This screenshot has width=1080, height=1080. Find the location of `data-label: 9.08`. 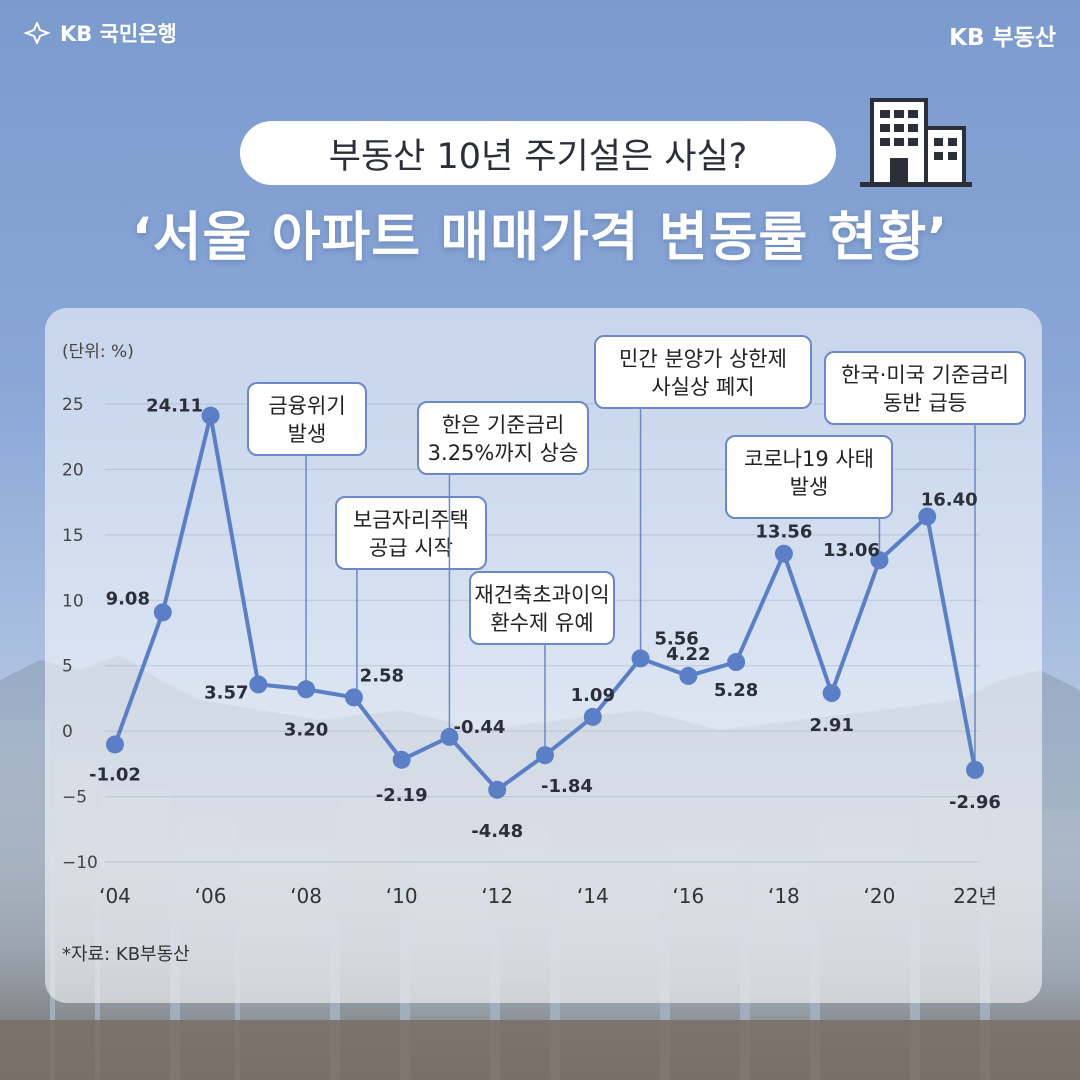

data-label: 9.08 is located at coordinates (128, 598).